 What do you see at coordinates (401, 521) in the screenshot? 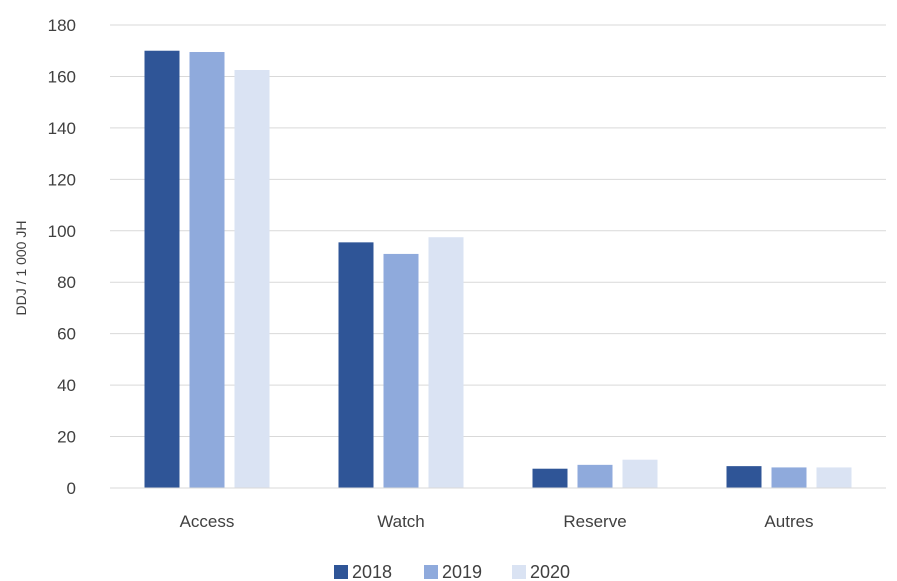
I see `x-tick-label: Watch` at bounding box center [401, 521].